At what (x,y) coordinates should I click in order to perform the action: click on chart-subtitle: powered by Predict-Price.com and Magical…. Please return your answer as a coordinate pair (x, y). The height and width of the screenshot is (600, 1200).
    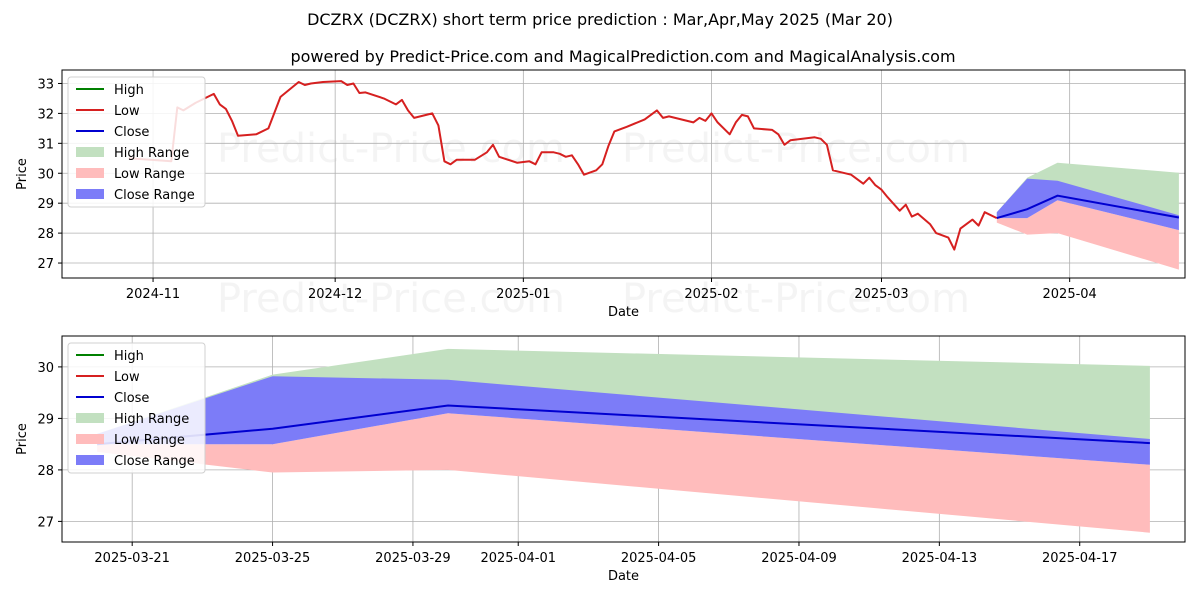
    Looking at the image, I should click on (622, 56).